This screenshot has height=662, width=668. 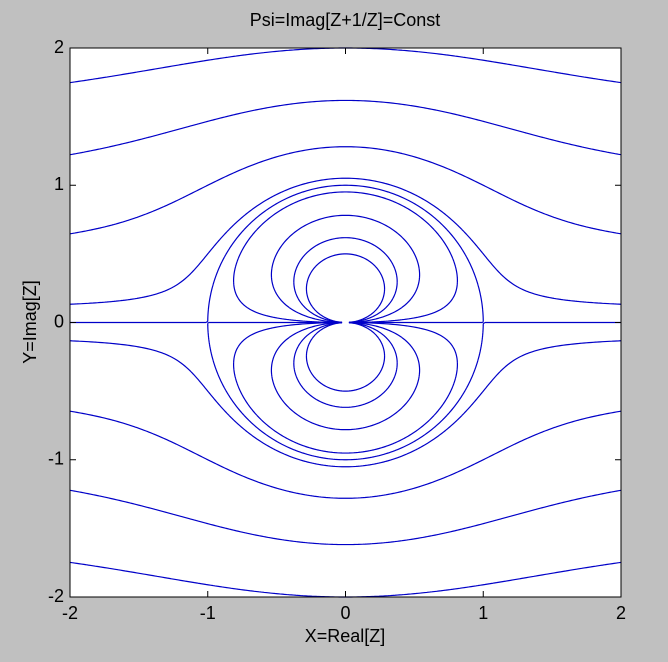 What do you see at coordinates (345, 20) in the screenshot?
I see `chart-title: Psi=Imag[Z+1/Z]=Const` at bounding box center [345, 20].